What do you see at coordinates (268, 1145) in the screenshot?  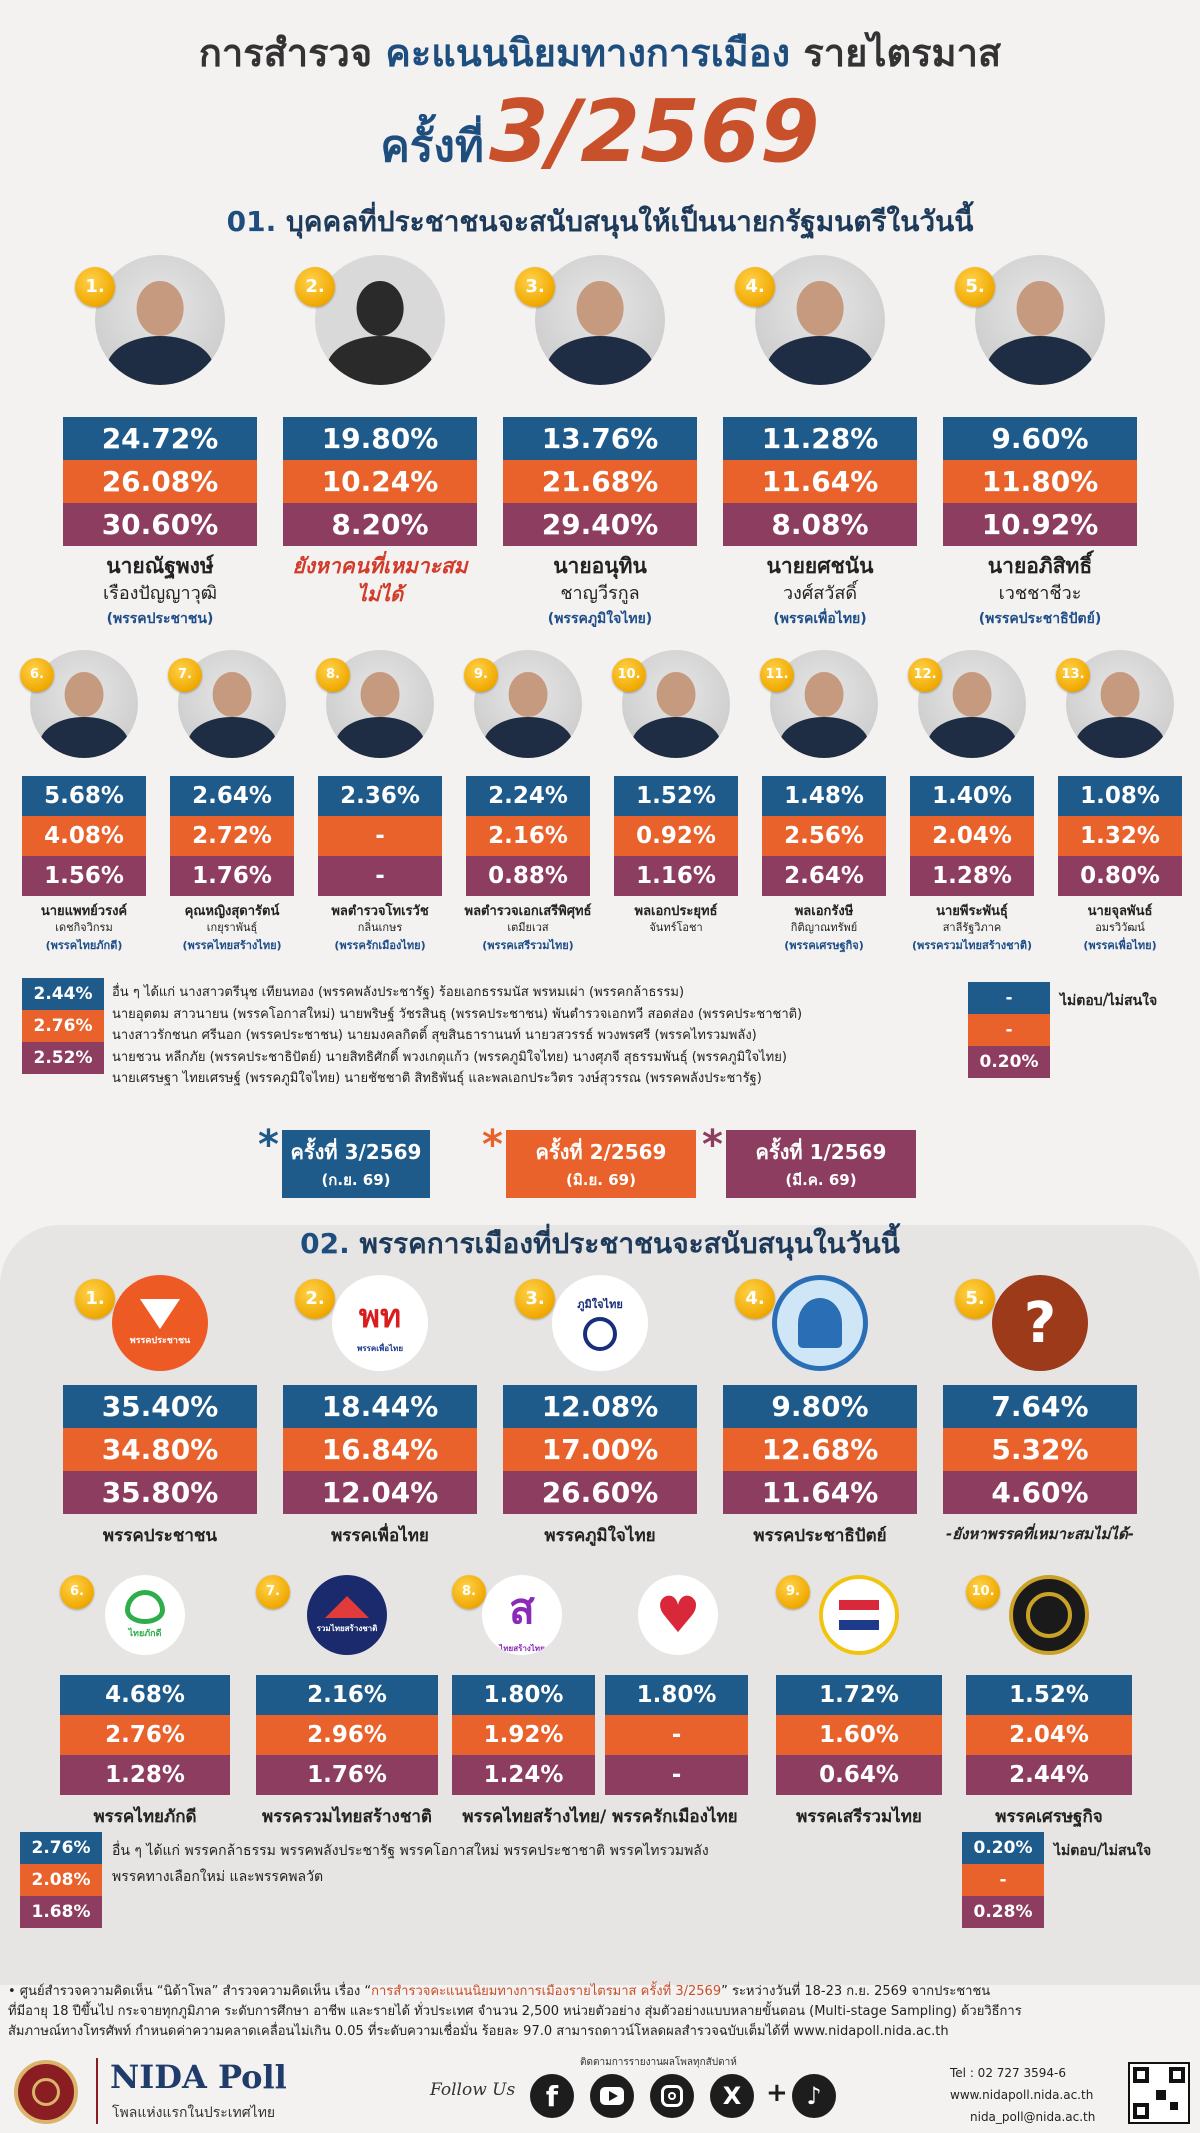 I see `legend-star-q3: *` at bounding box center [268, 1145].